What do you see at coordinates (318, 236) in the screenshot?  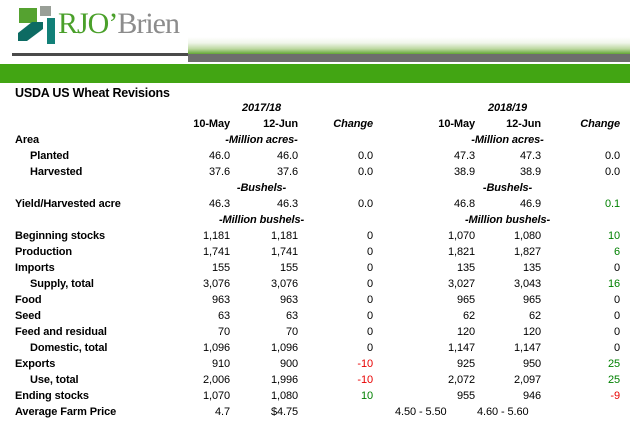 I see `table-row: Beginning stocks 1,181 1,181 0 1,070 1,080 10` at bounding box center [318, 236].